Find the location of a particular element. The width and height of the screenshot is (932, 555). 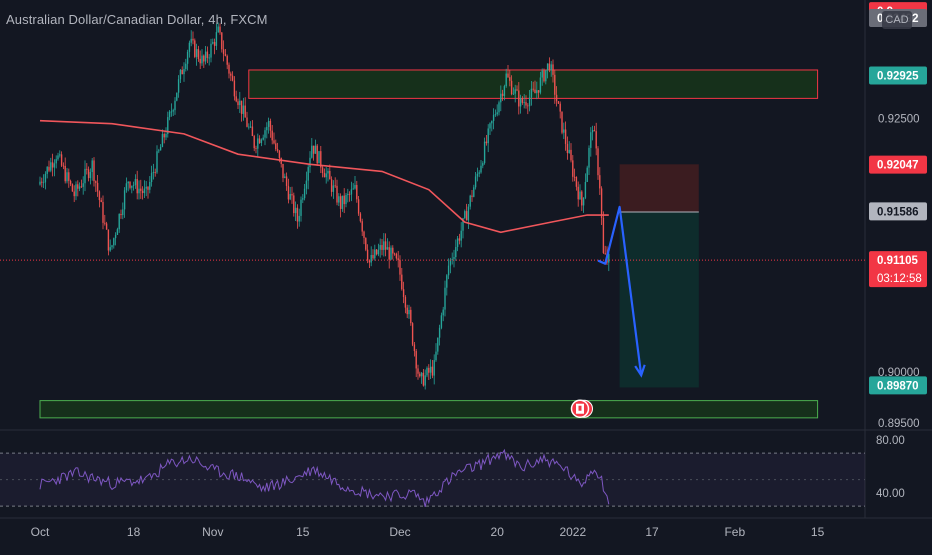

time-tick-label: 15 is located at coordinates (303, 532).